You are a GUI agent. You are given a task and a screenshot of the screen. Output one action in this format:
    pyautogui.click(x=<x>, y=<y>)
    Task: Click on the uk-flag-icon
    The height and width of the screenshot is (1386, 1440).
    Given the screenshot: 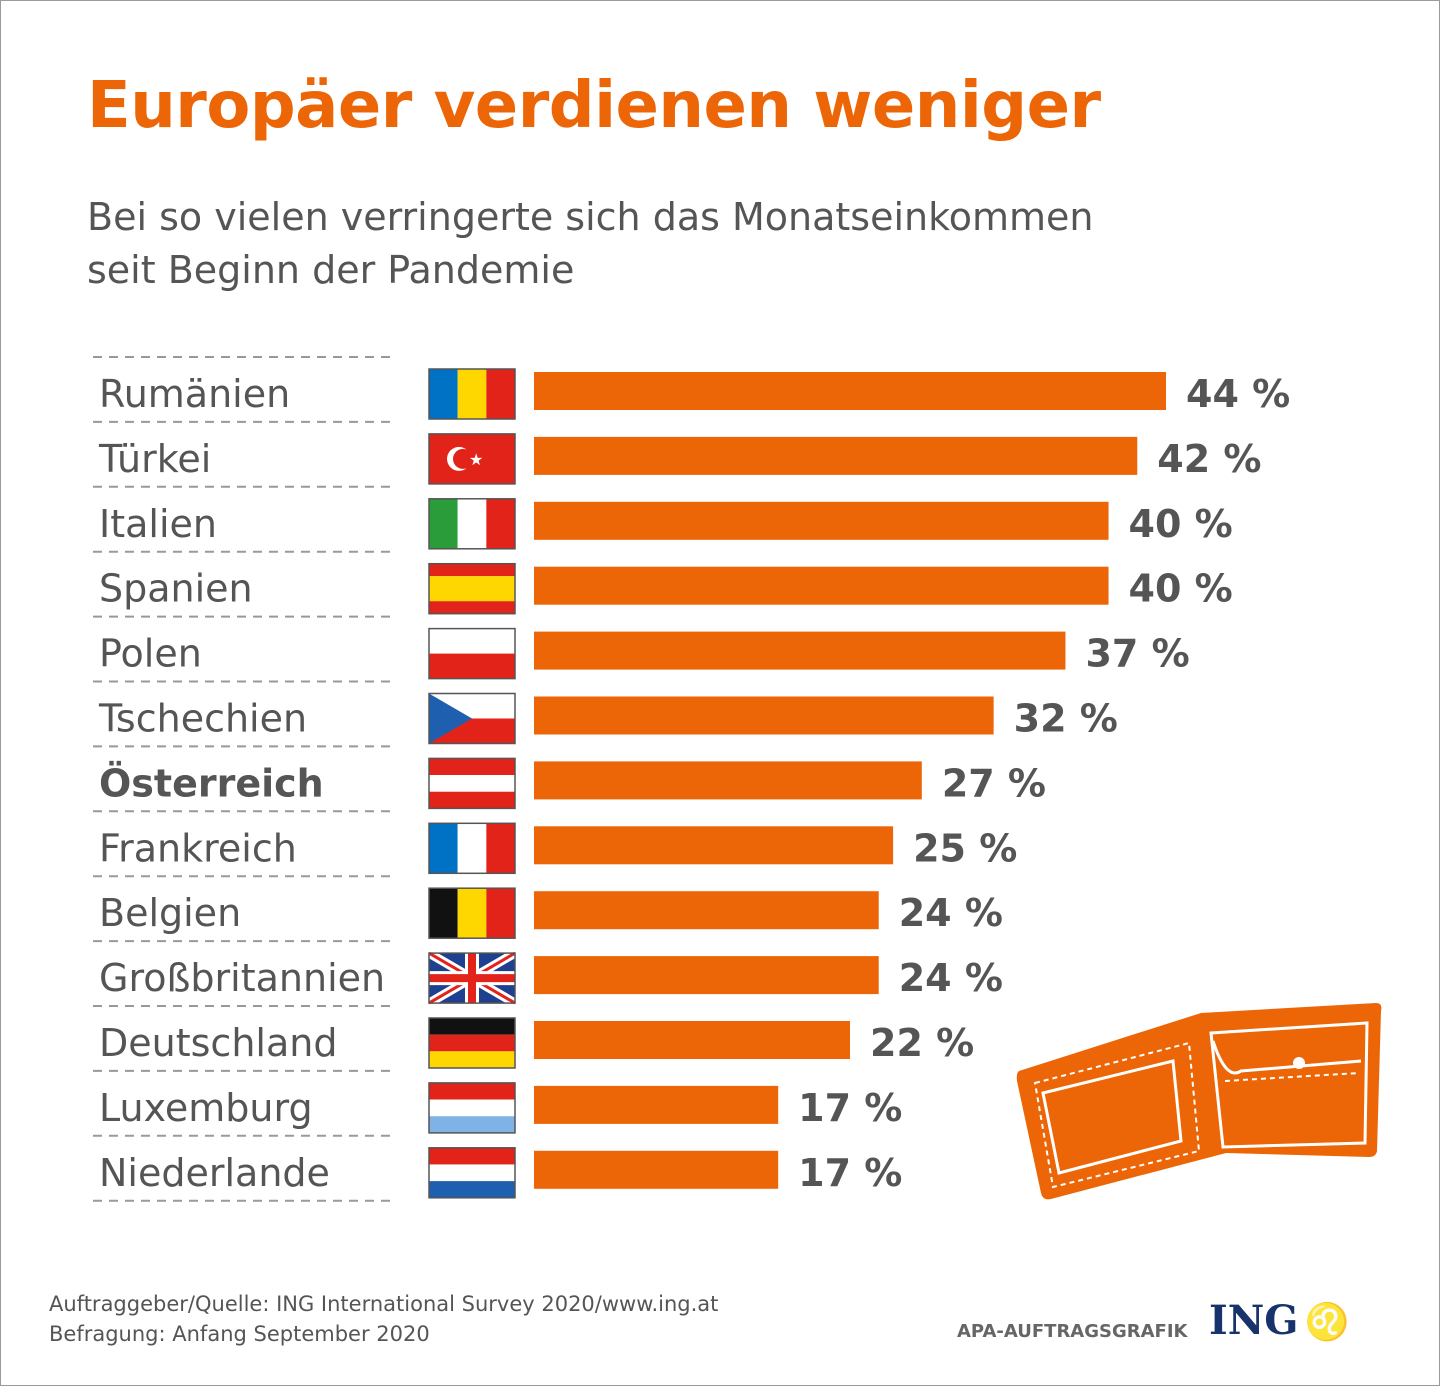 What is the action you would take?
    pyautogui.click(x=472, y=978)
    